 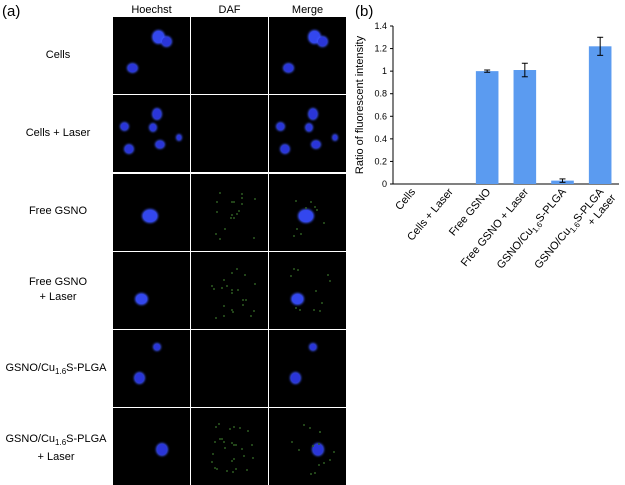 I want to click on panel-b-label: (b), so click(x=364, y=11).